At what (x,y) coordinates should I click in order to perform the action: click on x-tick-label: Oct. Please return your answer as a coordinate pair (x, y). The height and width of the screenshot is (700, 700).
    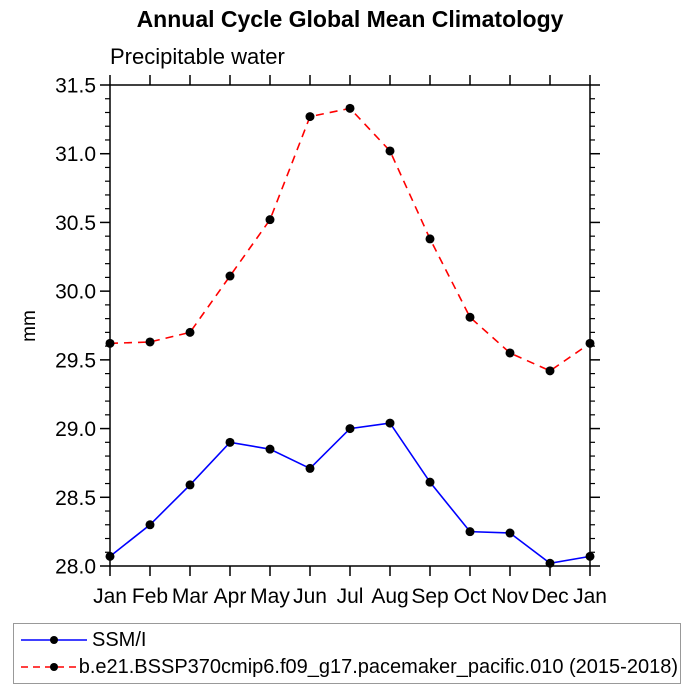
    Looking at the image, I should click on (470, 596).